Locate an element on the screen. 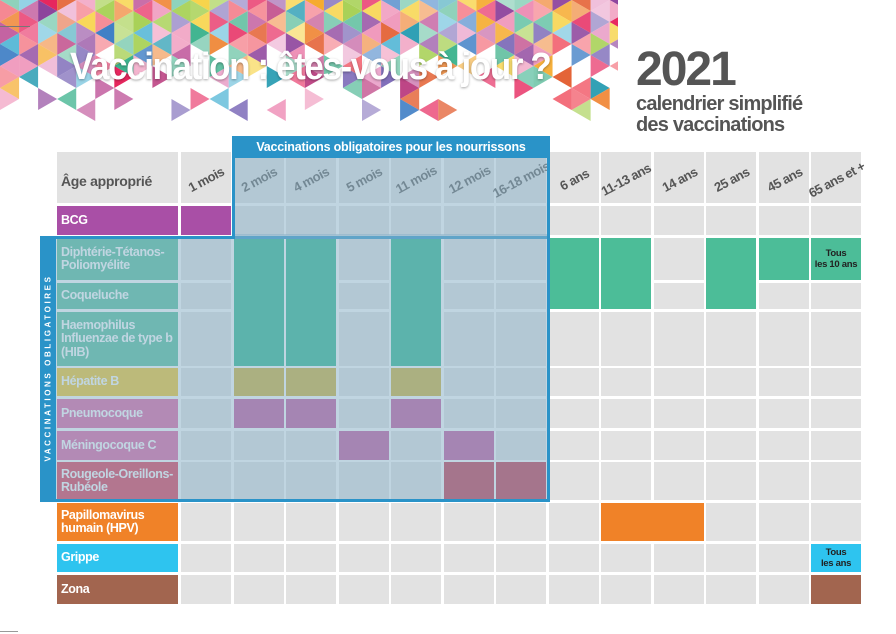  page-title: Vaccination : êtes-vous à jour ? is located at coordinates (311, 67).